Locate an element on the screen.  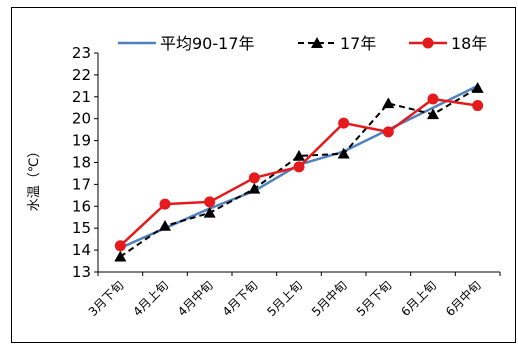
x-tick-labels: 3月下旬 4月上旬 4月中旬 4月下旬 5月上旬 5月中旬 5月下旬 6月上旬 6月中旬 is located at coordinates (293, 295).